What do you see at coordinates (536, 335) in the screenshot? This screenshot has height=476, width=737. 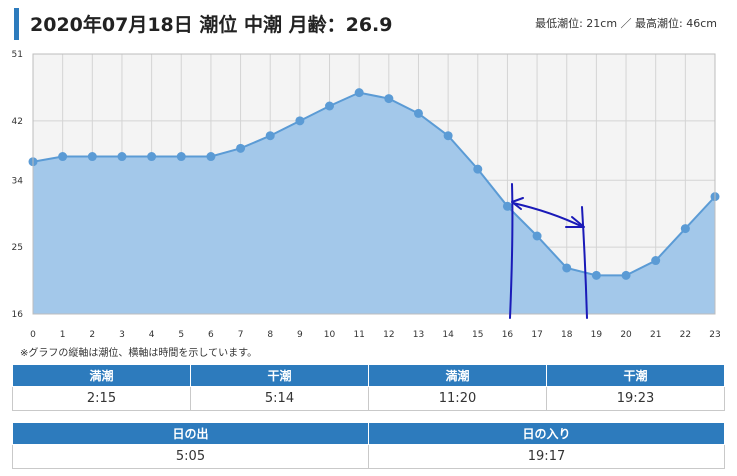 I see `x-tick-label: 17` at bounding box center [536, 335].